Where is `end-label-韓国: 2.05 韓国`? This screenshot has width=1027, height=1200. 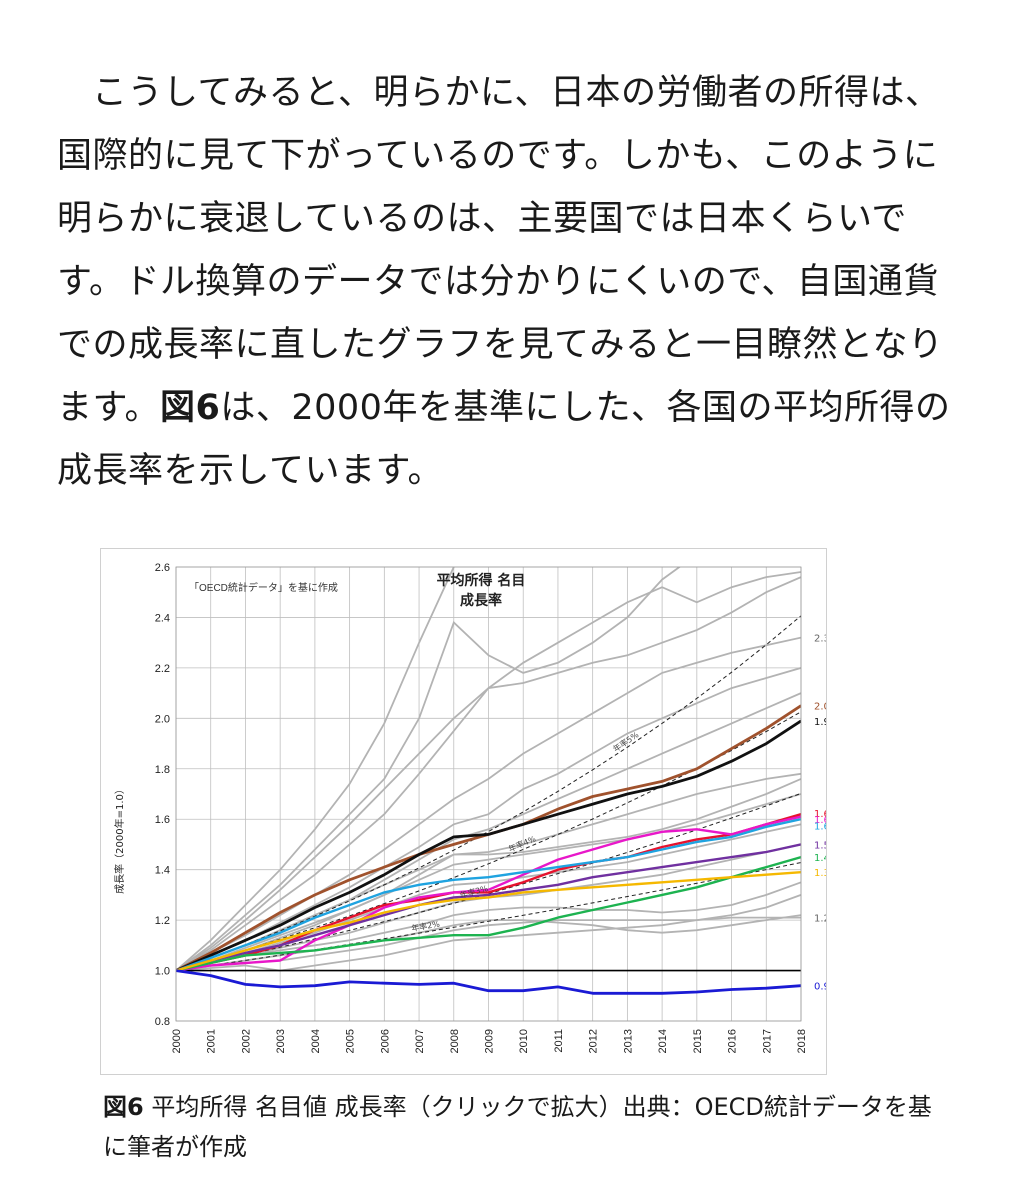
end-label-韓国: 2.05 韓国 is located at coordinates (820, 707).